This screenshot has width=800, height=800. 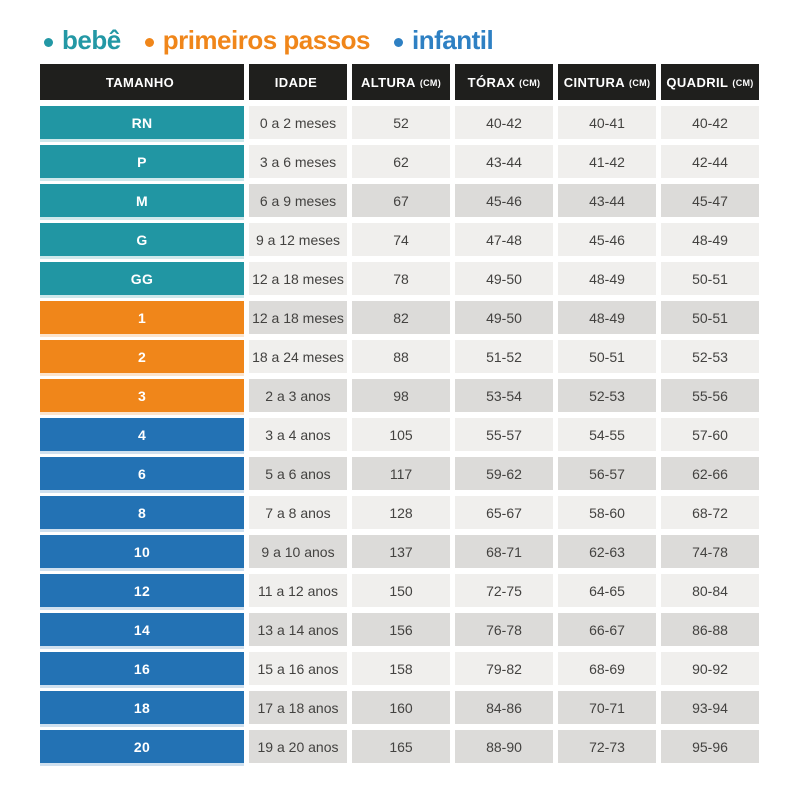 I want to click on height-cell: 62, so click(x=401, y=161).